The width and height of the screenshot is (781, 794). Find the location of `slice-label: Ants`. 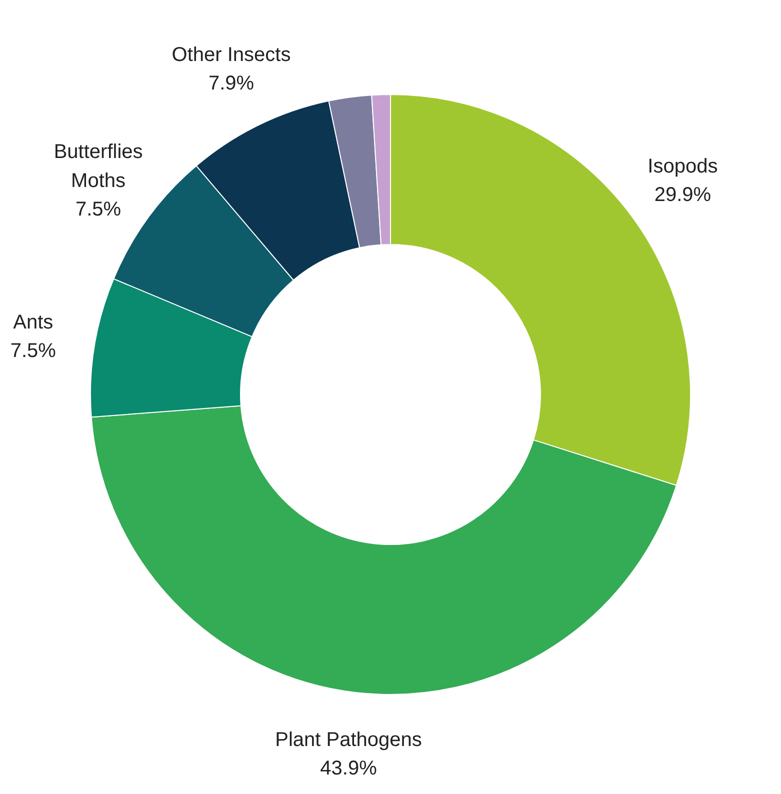

slice-label: Ants is located at coordinates (33, 322).